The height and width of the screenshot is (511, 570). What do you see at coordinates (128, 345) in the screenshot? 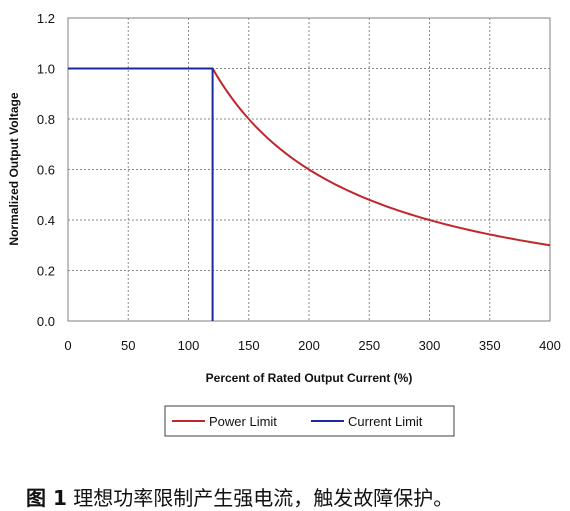
I see `x-tick-label: 50` at bounding box center [128, 345].